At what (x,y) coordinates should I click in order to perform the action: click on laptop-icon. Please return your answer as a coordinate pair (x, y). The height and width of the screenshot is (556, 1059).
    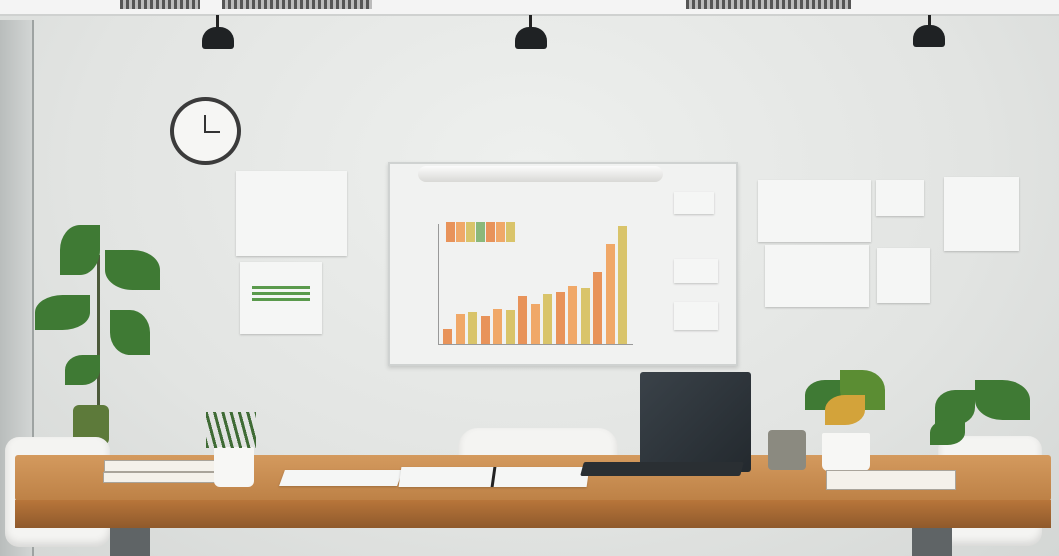
    Looking at the image, I should click on (695, 422).